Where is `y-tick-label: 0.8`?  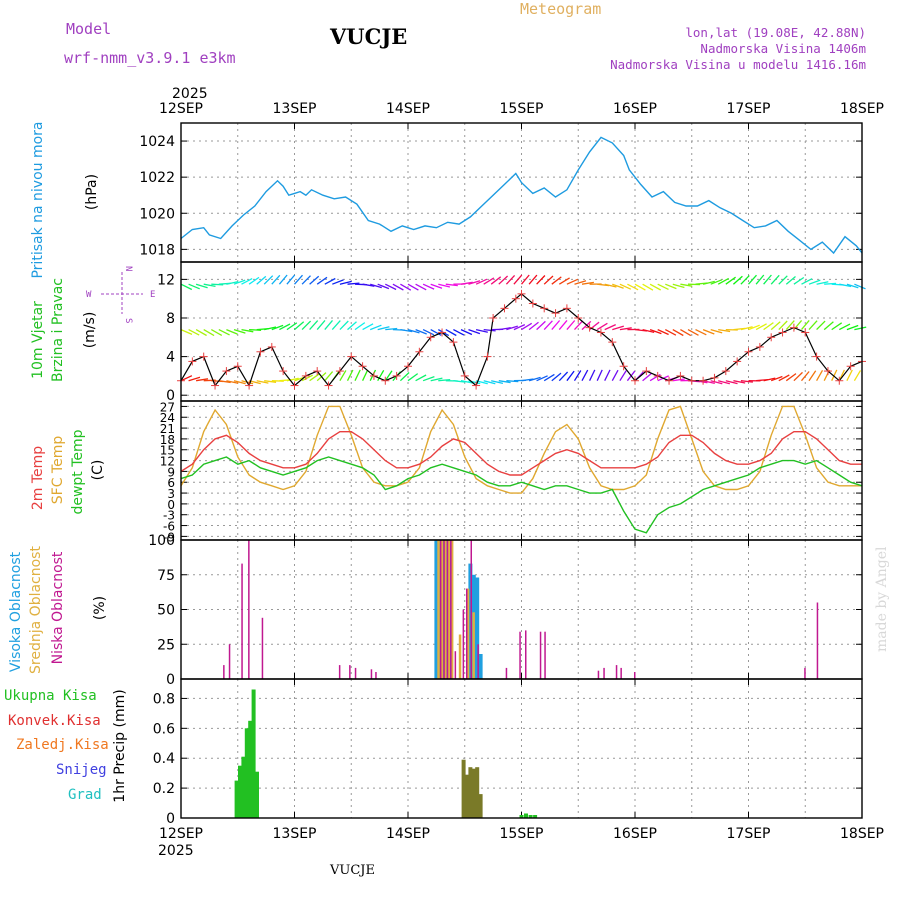
y-tick-label: 0.8 is located at coordinates (164, 699).